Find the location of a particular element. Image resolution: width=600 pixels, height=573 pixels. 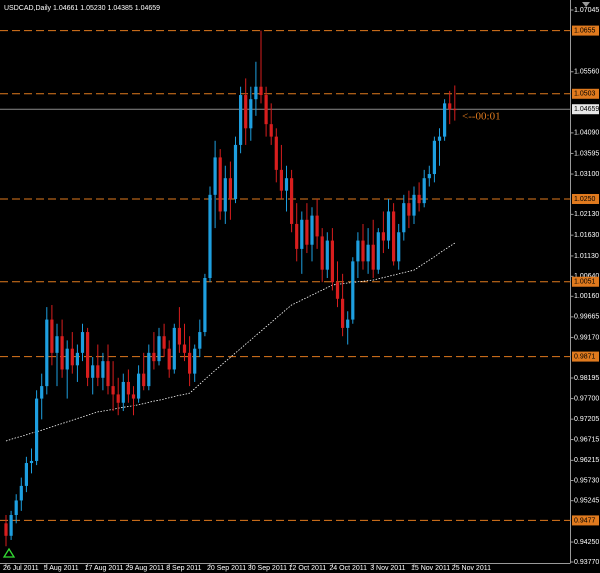

y-tick-label: 0.96715 is located at coordinates (586, 439).